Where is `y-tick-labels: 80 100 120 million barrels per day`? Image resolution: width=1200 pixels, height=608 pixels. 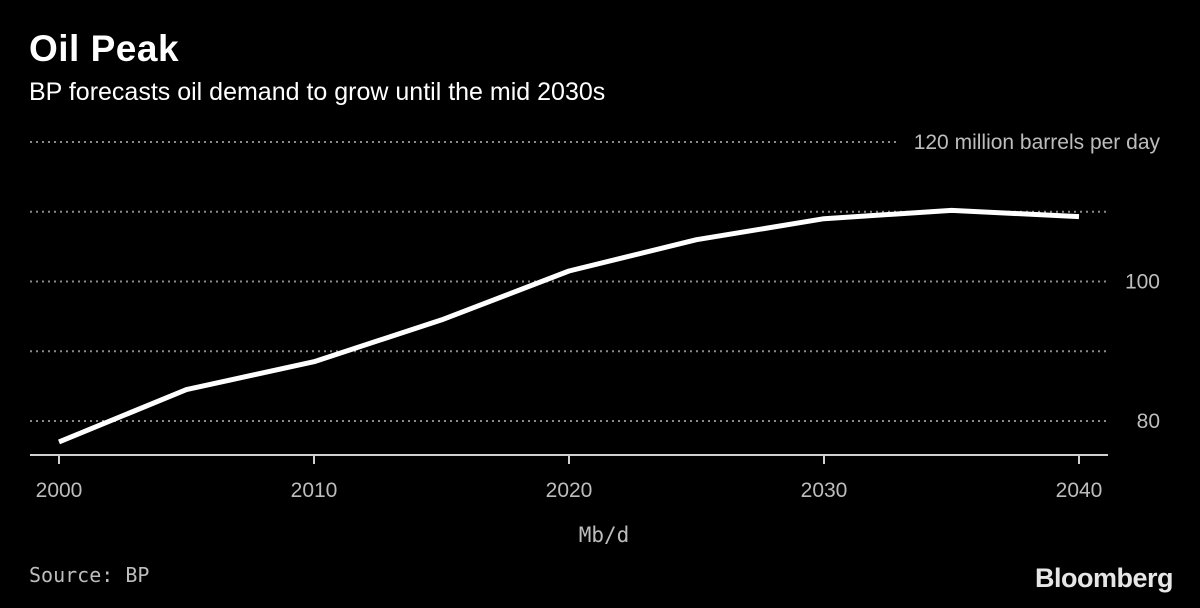 y-tick-labels: 80 100 120 million barrels per day is located at coordinates (1037, 282).